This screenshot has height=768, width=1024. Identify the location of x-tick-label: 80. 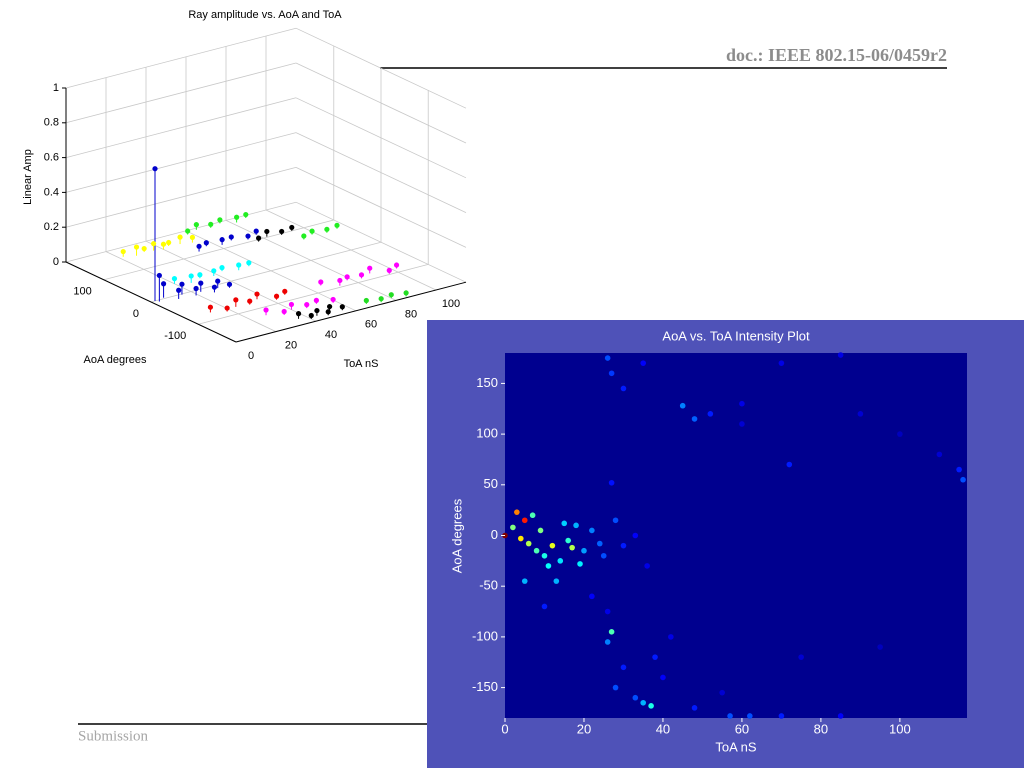
(821, 728).